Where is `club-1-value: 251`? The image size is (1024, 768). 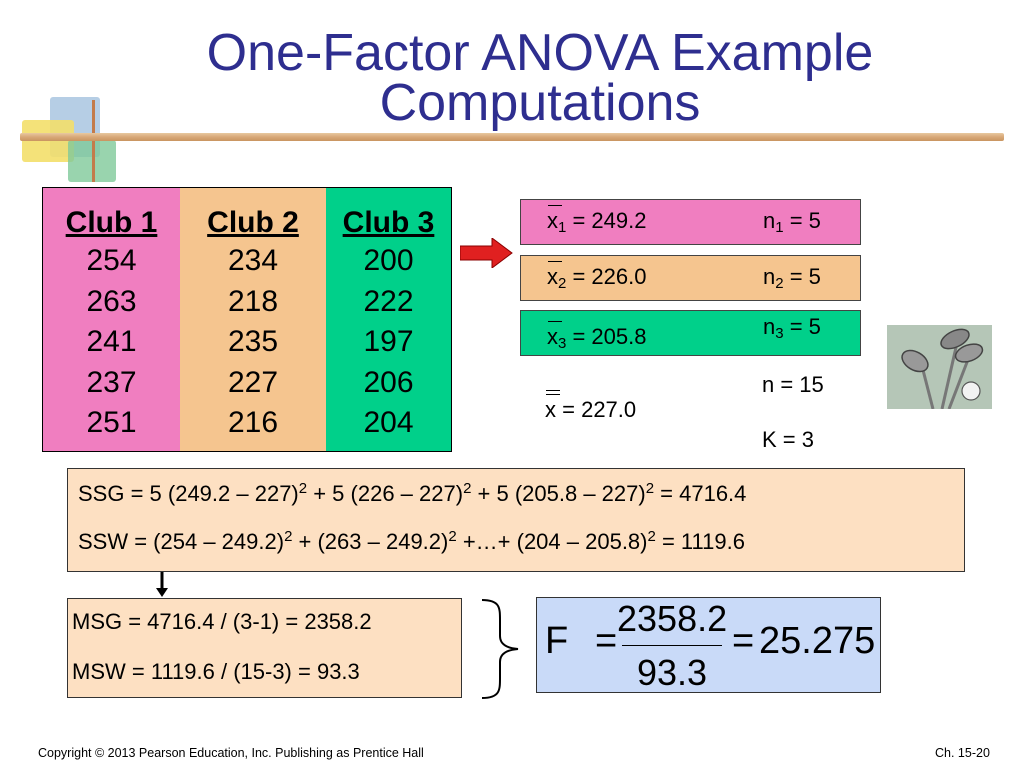
club-1-value: 251 is located at coordinates (111, 422).